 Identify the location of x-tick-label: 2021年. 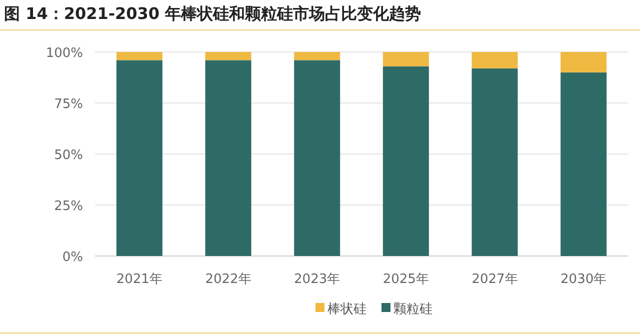
(139, 279).